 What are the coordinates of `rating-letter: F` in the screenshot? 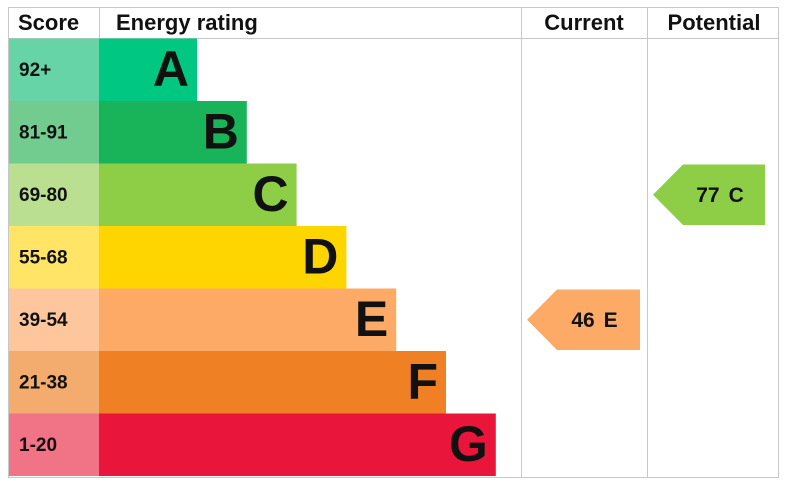 It's located at (422, 381).